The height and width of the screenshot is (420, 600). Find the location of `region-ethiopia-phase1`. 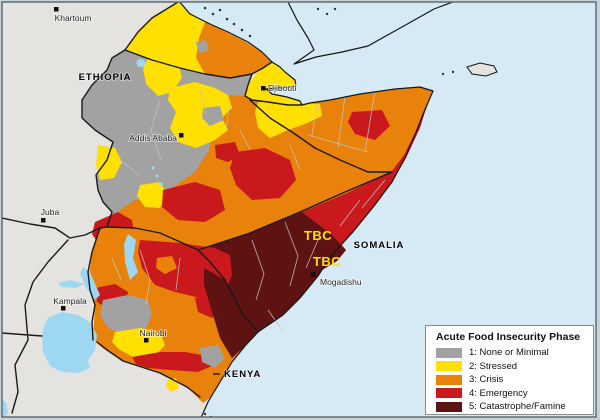

region-ethiopia-phase1 is located at coordinates (213, 116).